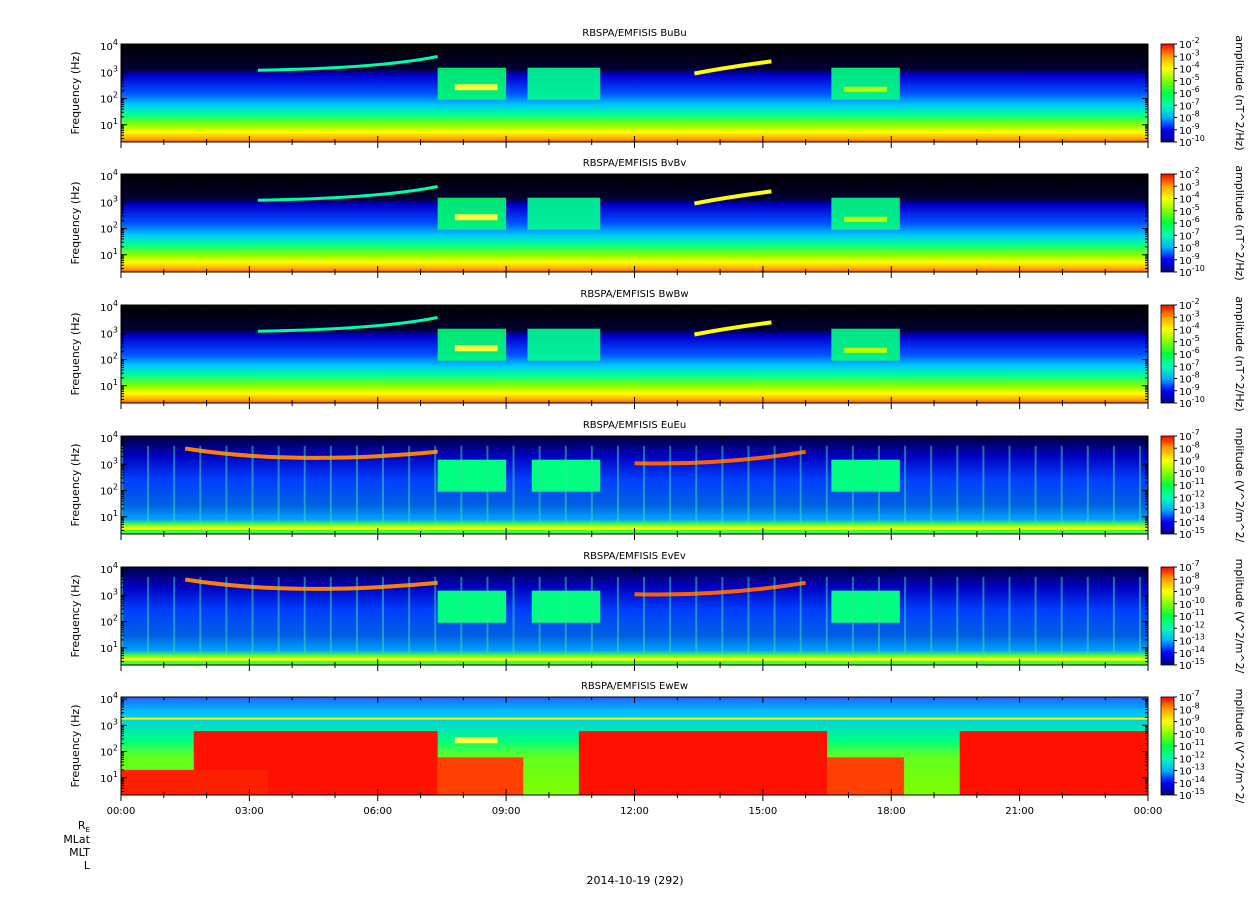 Image resolution: width=1248 pixels, height=899 pixels. I want to click on x-tick-label: 00:00, so click(121, 811).